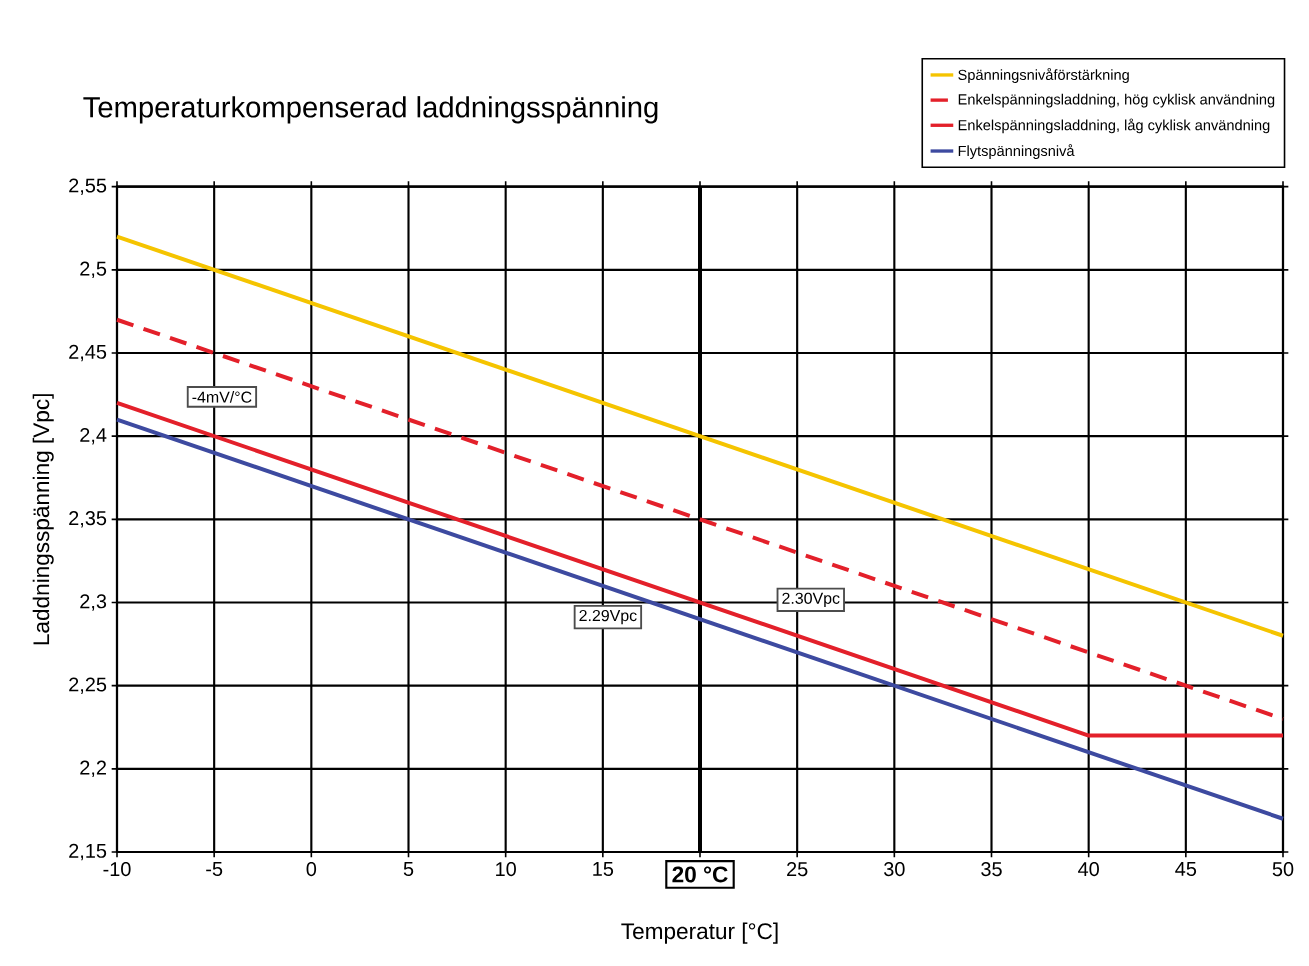 This screenshot has height=966, width=1309. Describe the element at coordinates (1016, 151) in the screenshot. I see `legend-label: Flytspänningsnivå` at that location.